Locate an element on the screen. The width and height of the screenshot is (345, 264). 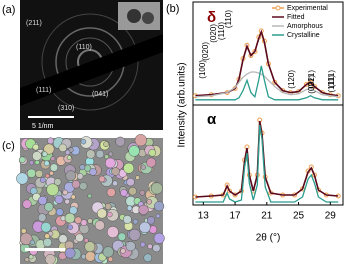
spot-label: (110) is located at coordinates (84, 47).